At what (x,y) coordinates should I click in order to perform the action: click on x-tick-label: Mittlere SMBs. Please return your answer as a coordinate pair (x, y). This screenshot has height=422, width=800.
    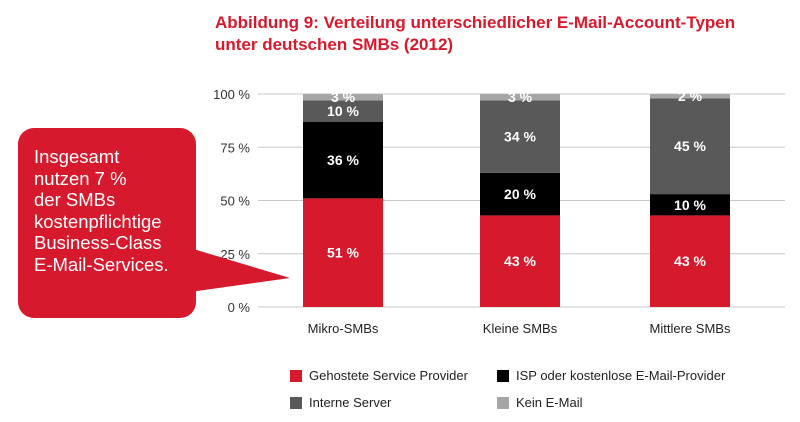
    Looking at the image, I should click on (690, 328).